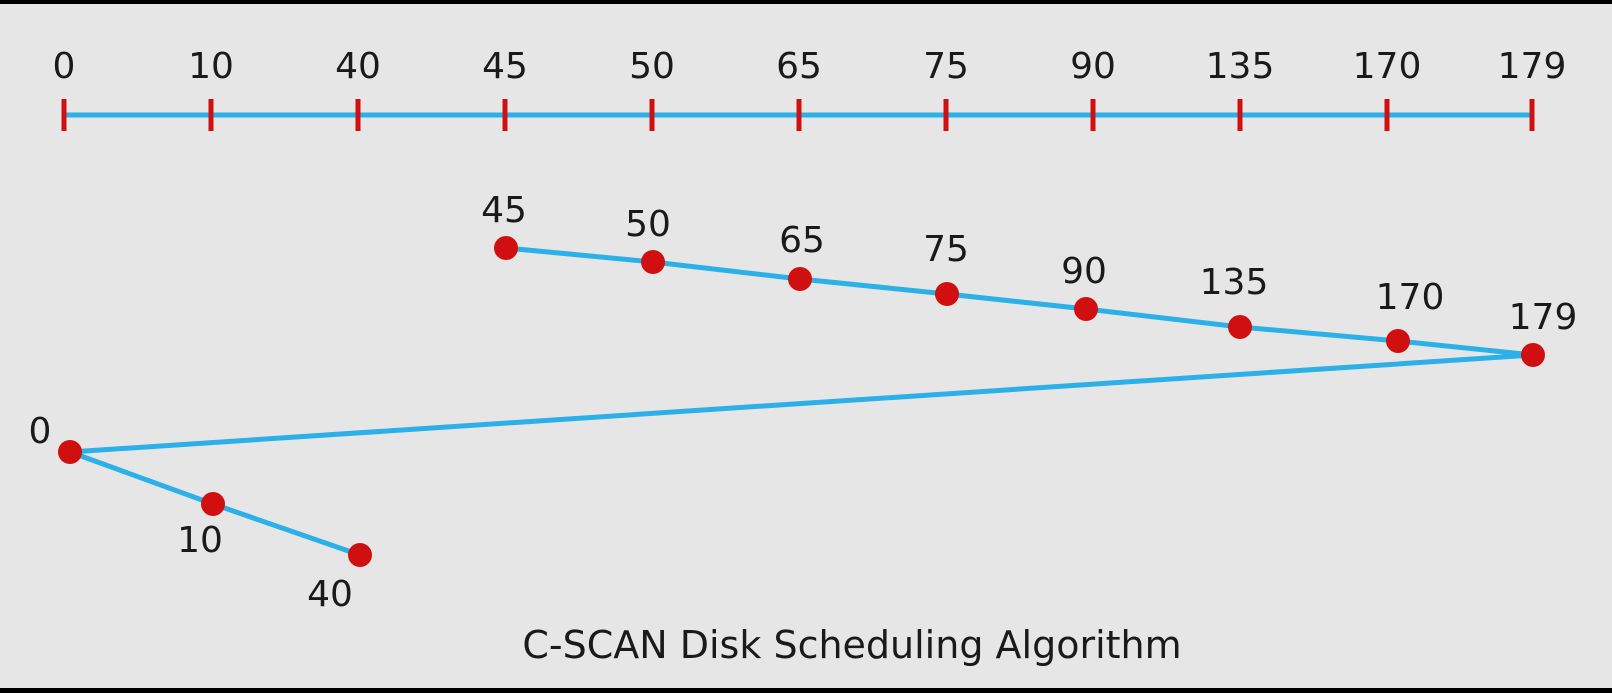  I want to click on path-point-label: 90, so click(1084, 271).